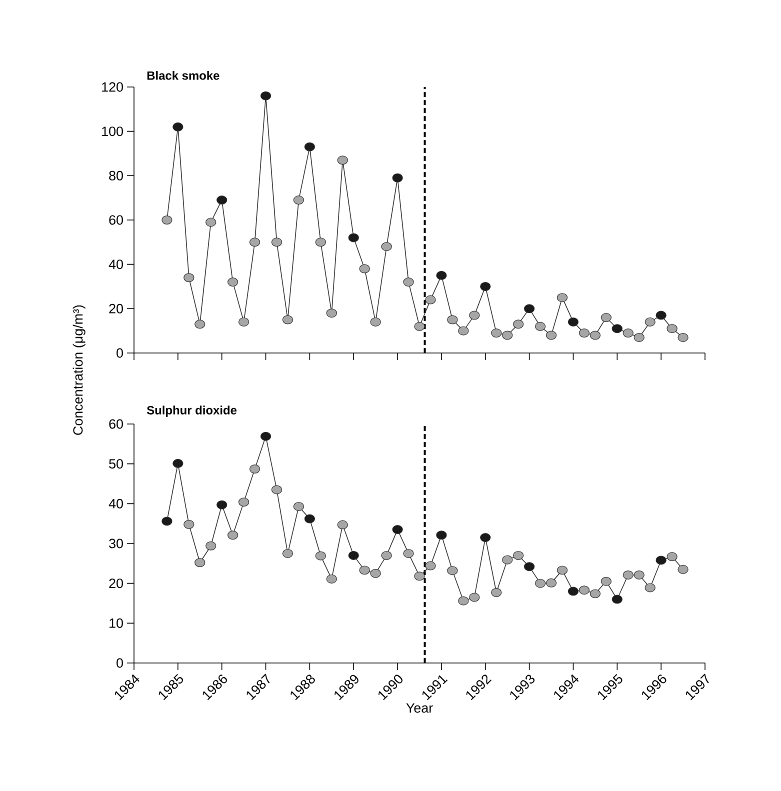 The image size is (781, 791). What do you see at coordinates (191, 411) in the screenshot?
I see `chart-title: Sulphur dioxide` at bounding box center [191, 411].